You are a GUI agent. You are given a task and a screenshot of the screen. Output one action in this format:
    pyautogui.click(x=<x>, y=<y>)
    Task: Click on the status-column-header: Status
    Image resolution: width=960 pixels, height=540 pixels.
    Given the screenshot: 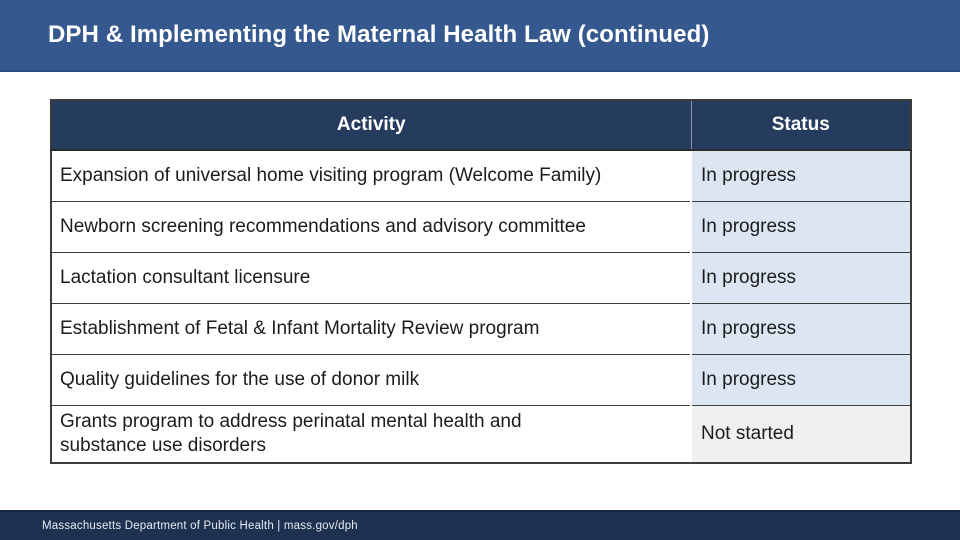 What is the action you would take?
    pyautogui.click(x=800, y=125)
    